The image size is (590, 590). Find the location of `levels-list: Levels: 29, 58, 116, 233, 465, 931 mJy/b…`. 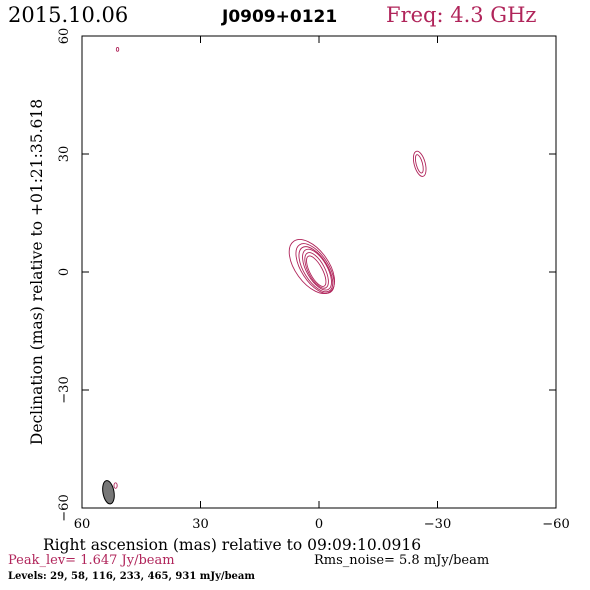

levels-list: Levels: 29, 58, 116, 233, 465, 931 mJy/b… is located at coordinates (131, 576).